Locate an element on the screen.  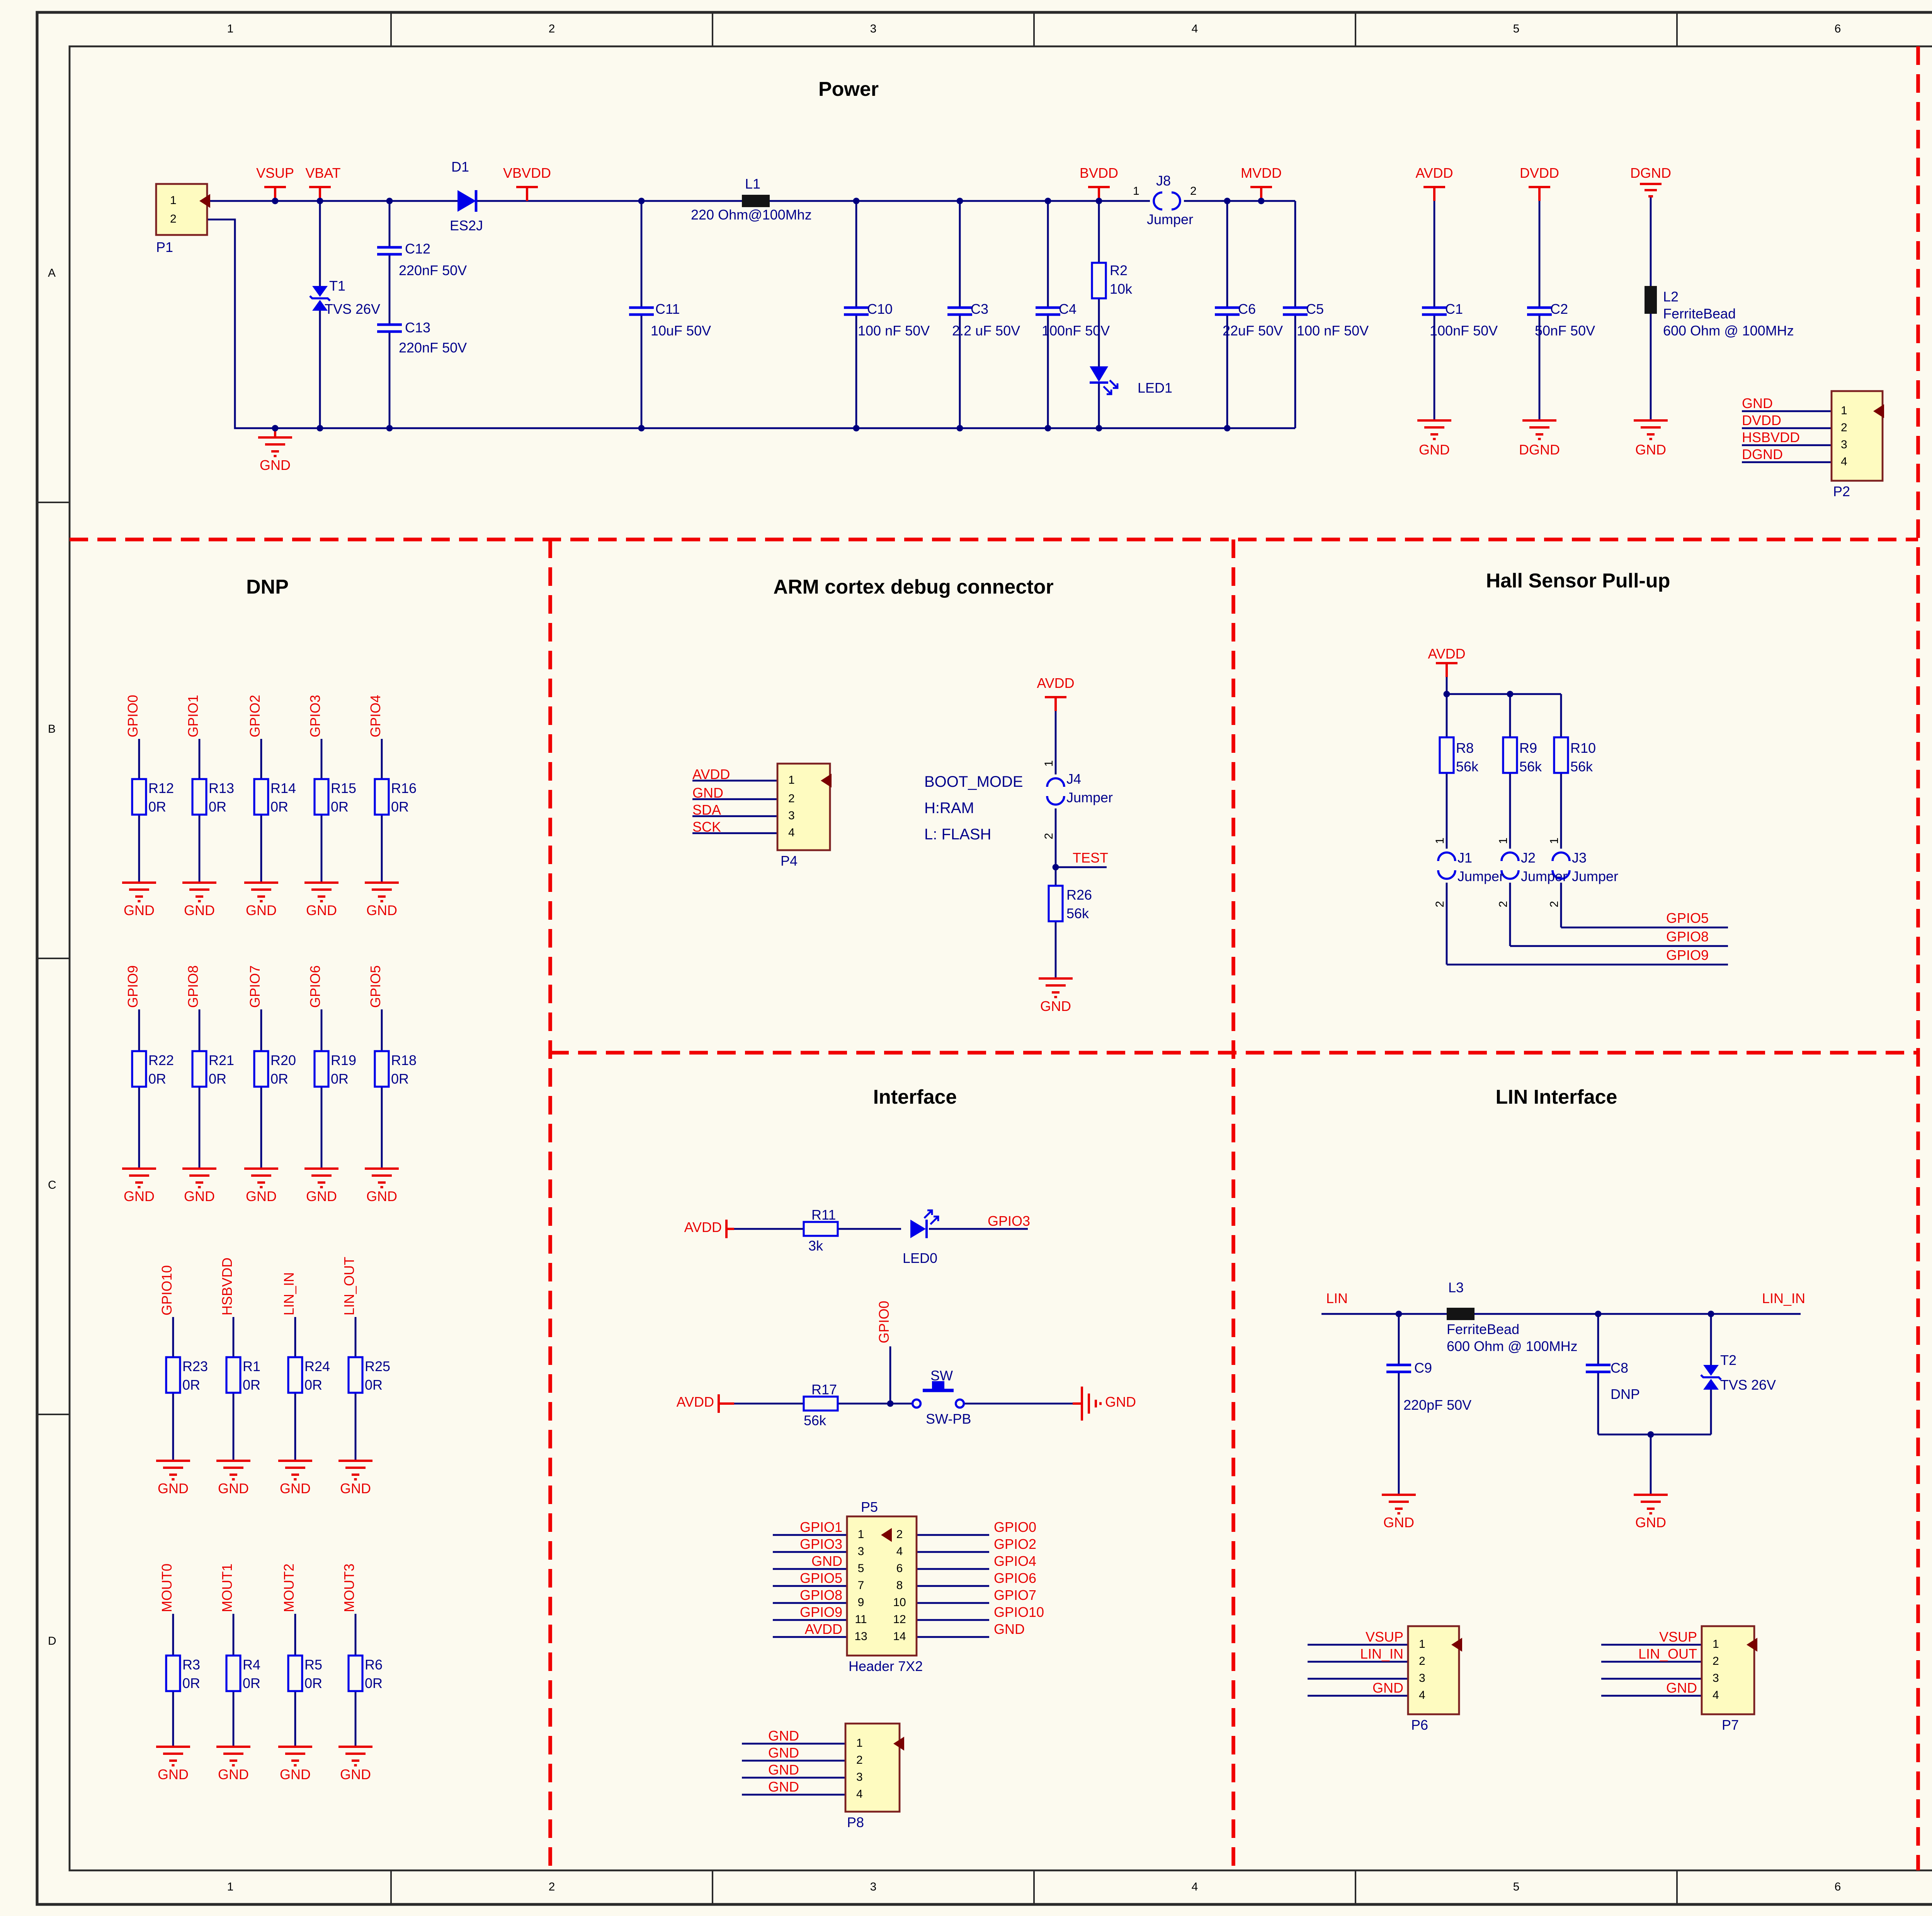
jumper-j2 is located at coordinates (1511, 866).